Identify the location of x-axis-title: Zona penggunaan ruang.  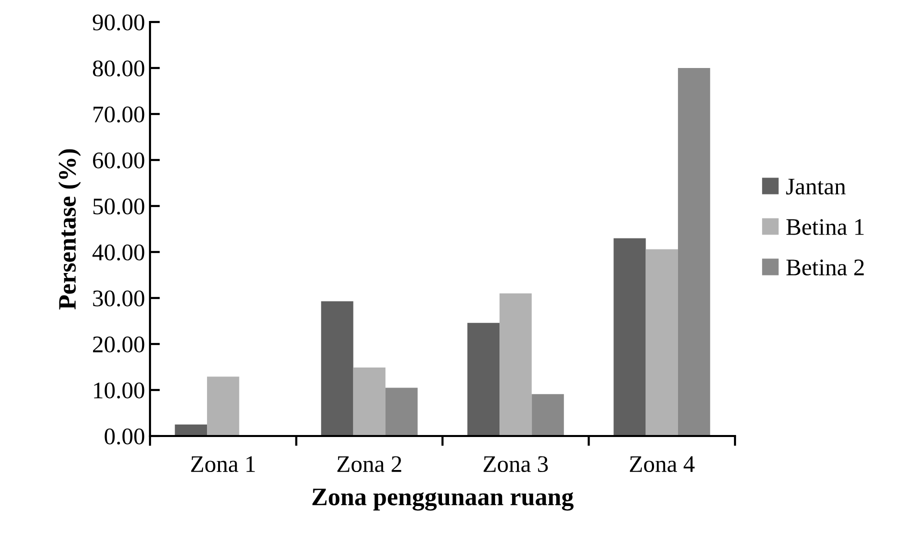
(443, 499).